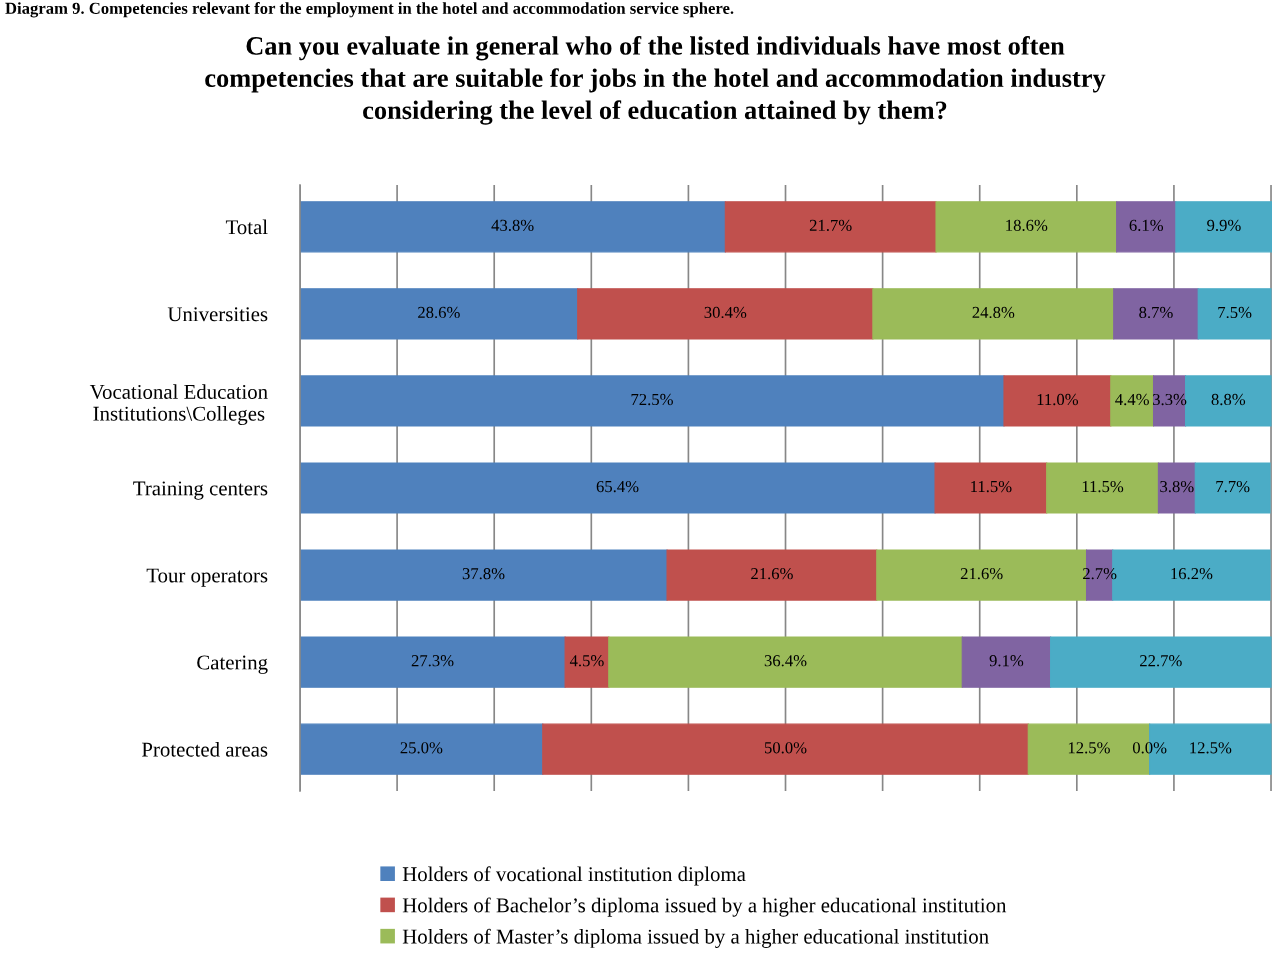  Describe the element at coordinates (695, 938) in the screenshot. I see `legend-label: Holders of Master’s diploma issued by a higher educational institution` at that location.